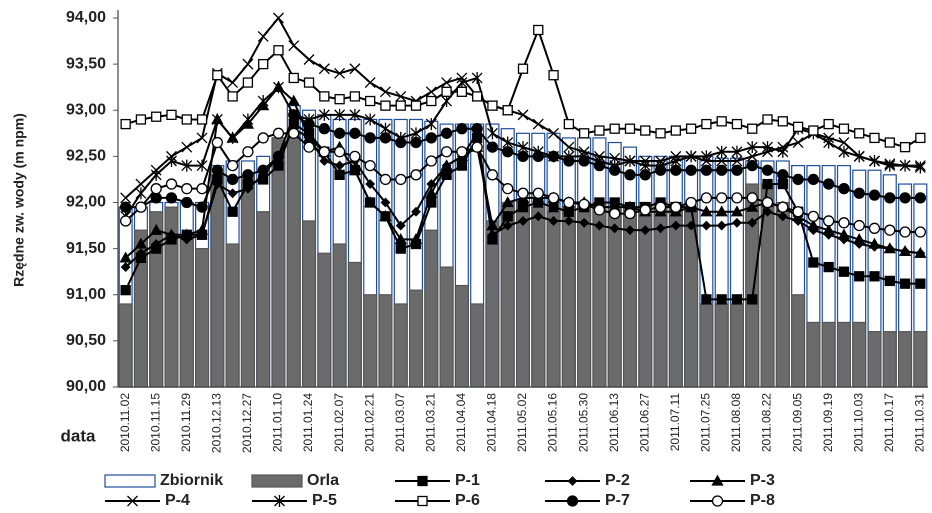 The image size is (932, 513). I want to click on x-tick-label: 2011.02.07, so click(339, 422).